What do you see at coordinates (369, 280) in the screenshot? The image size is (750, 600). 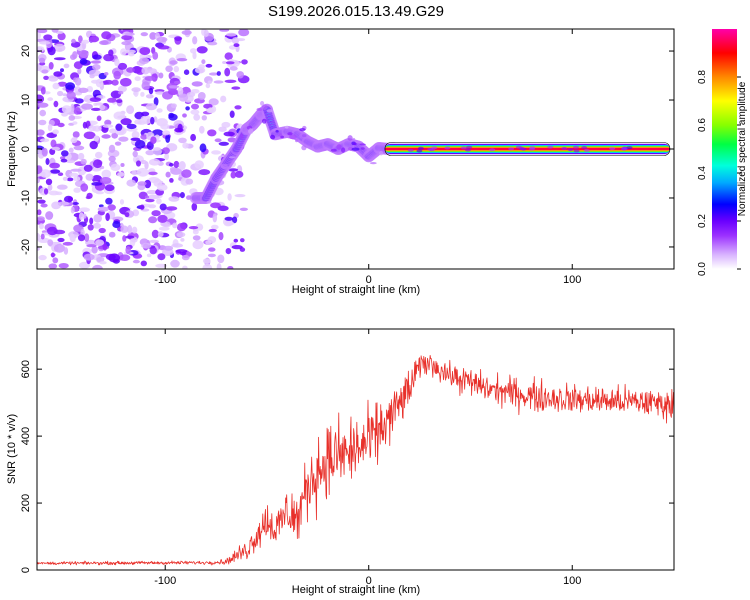 I see `spectrogram-xtick-label: 0` at bounding box center [369, 280].